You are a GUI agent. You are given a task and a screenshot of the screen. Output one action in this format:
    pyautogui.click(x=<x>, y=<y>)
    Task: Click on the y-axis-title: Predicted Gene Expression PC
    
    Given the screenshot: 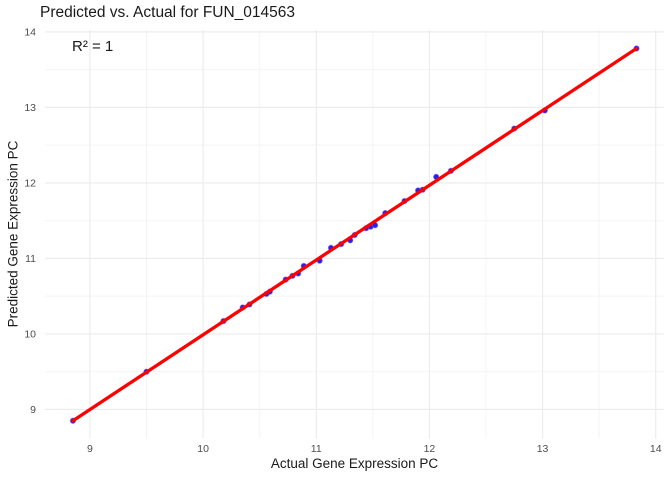 What is the action you would take?
    pyautogui.click(x=13, y=234)
    